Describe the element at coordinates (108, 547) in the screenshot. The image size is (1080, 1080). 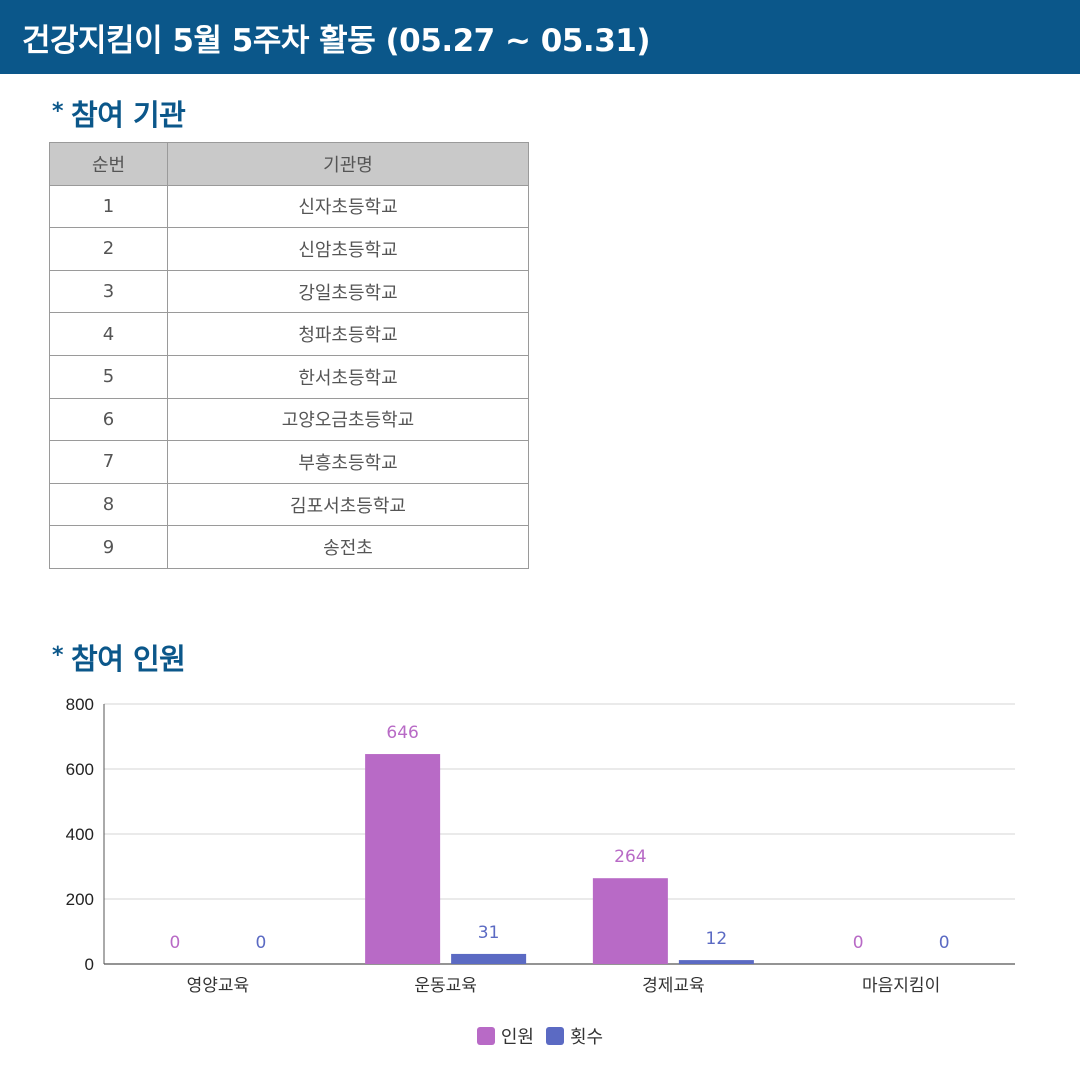
I see `row-number-cell: 9` at that location.